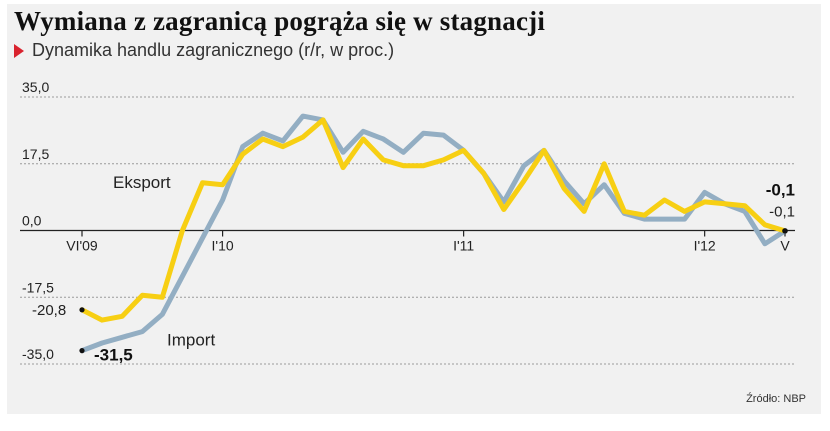 The height and width of the screenshot is (431, 830). Describe the element at coordinates (38, 287) in the screenshot. I see `y-tick-label: -17,5` at that location.